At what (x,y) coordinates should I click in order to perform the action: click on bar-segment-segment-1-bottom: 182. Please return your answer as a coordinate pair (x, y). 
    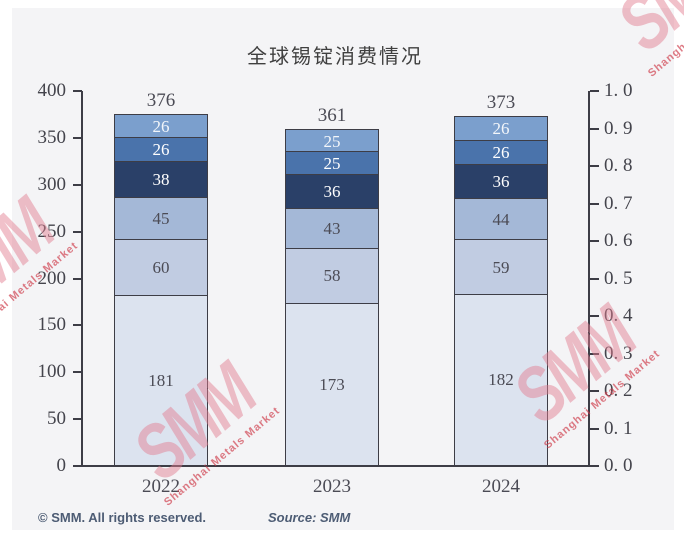
    Looking at the image, I should click on (501, 380).